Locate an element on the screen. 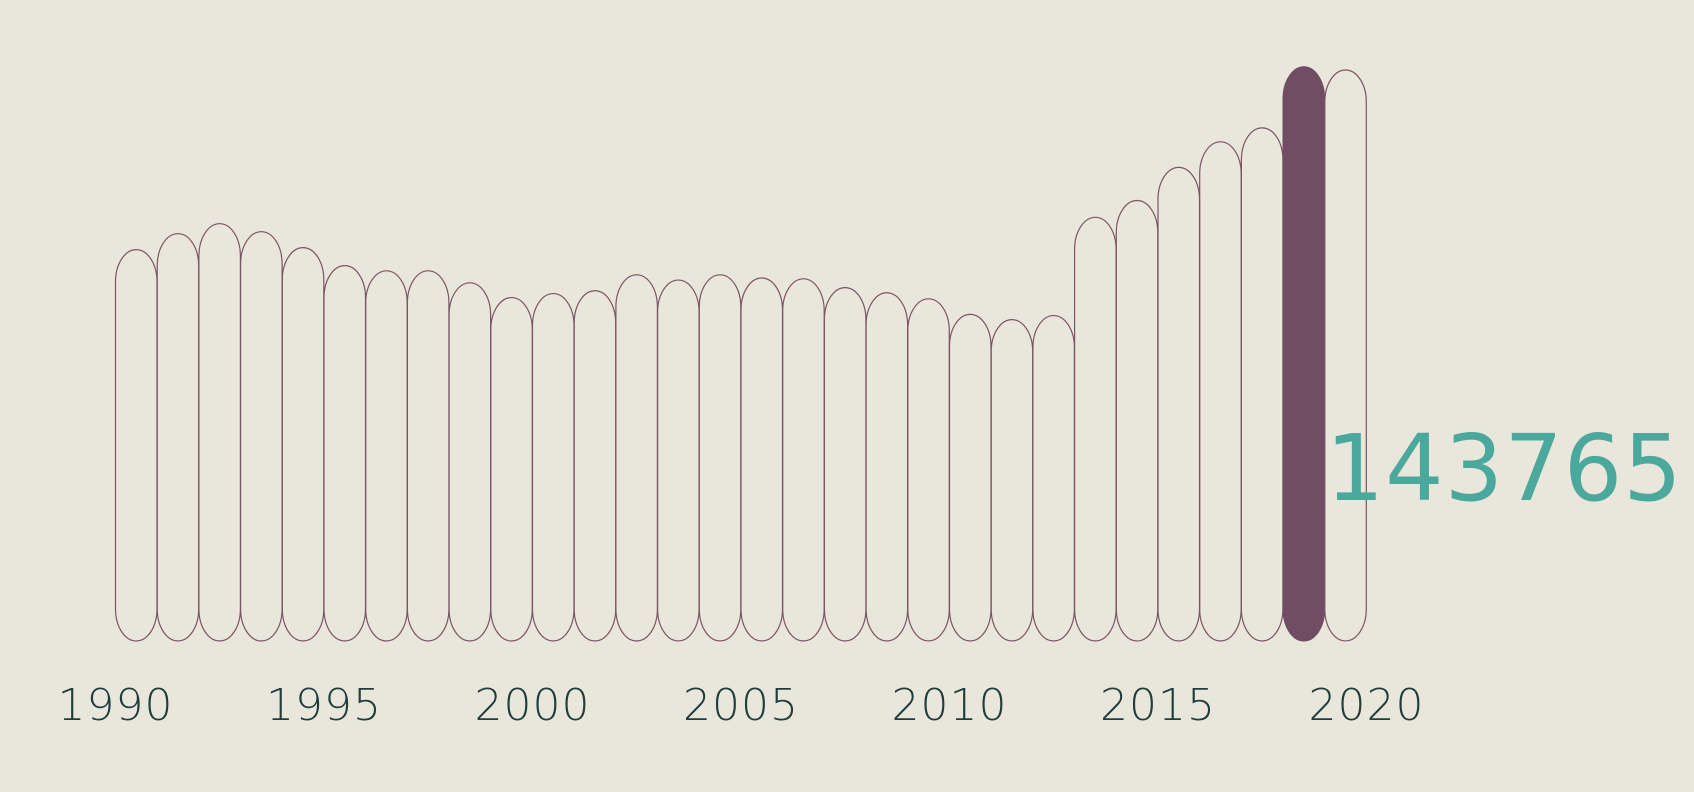 The image size is (1694, 792). bar-2016 is located at coordinates (1220, 391).